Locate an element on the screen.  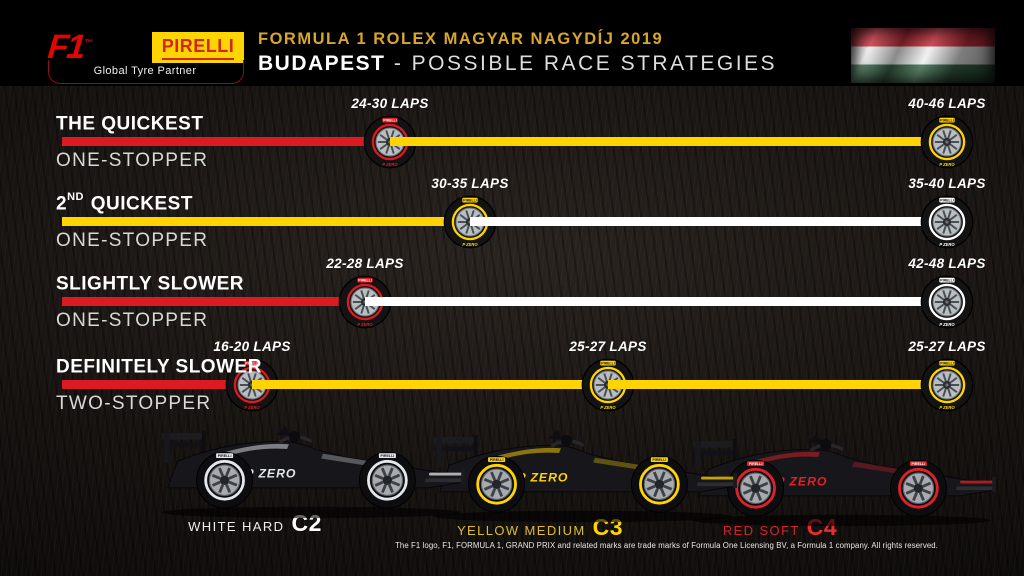
city-name: BUDAPEST is located at coordinates (322, 63).